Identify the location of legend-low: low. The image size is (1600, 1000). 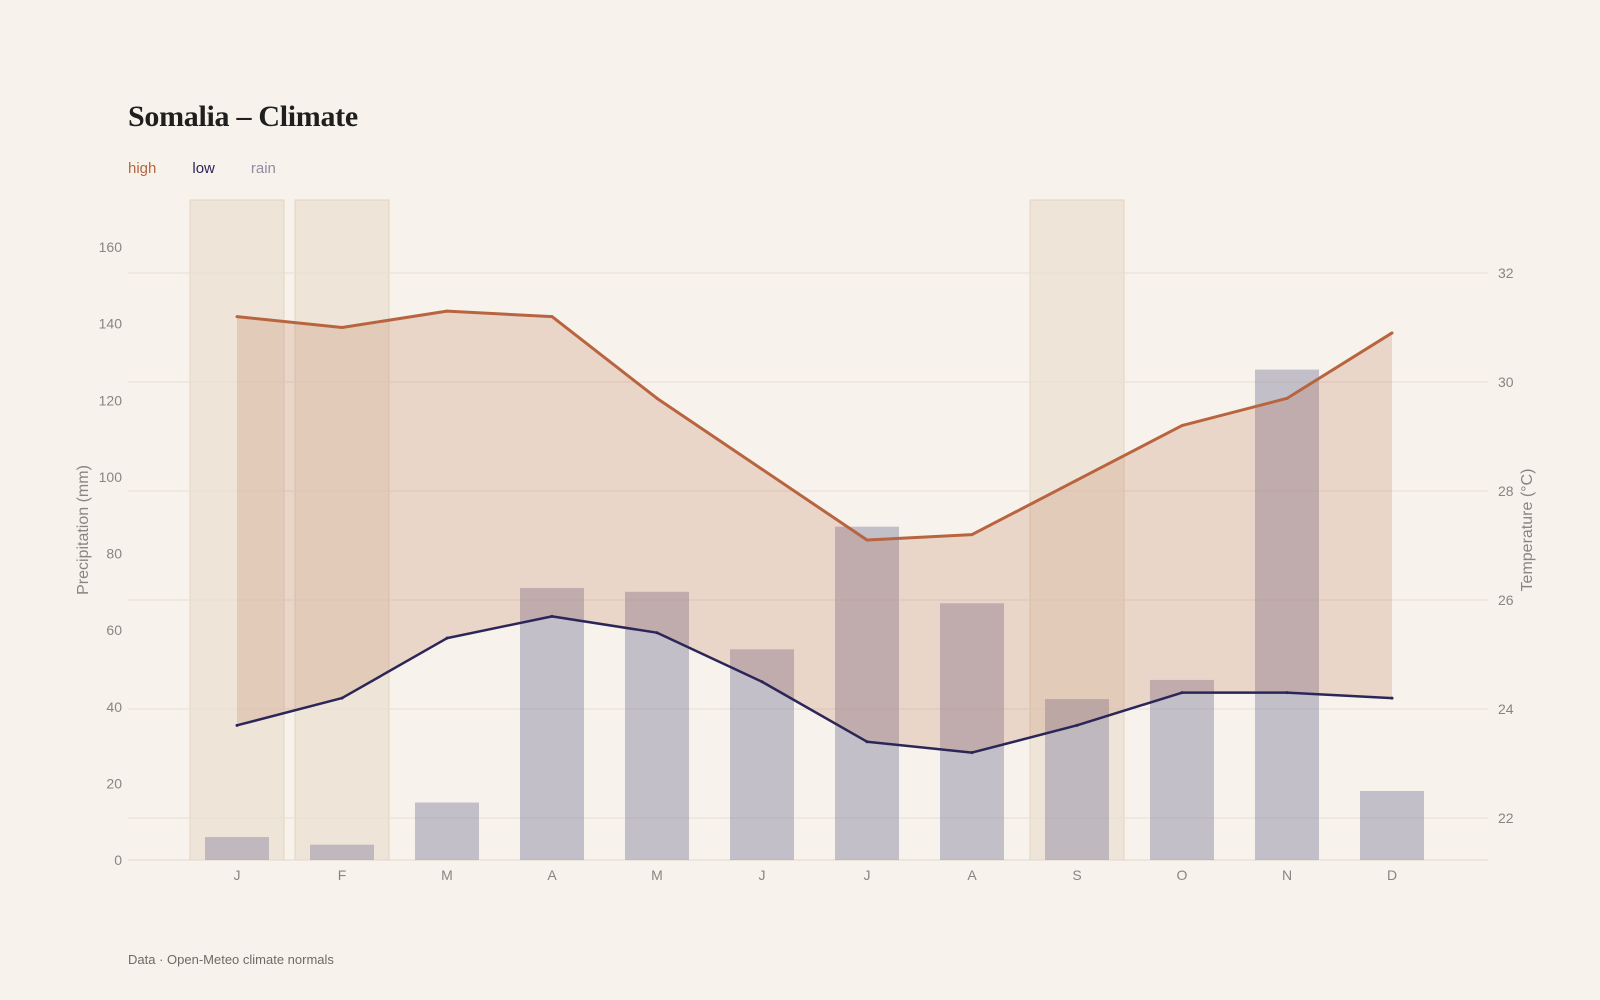
(203, 168).